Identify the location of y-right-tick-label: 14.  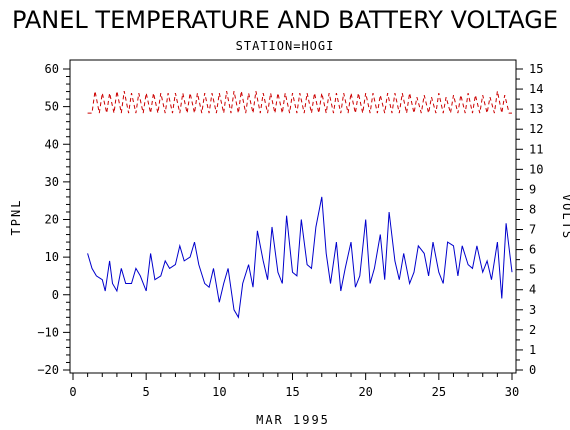
(536, 89).